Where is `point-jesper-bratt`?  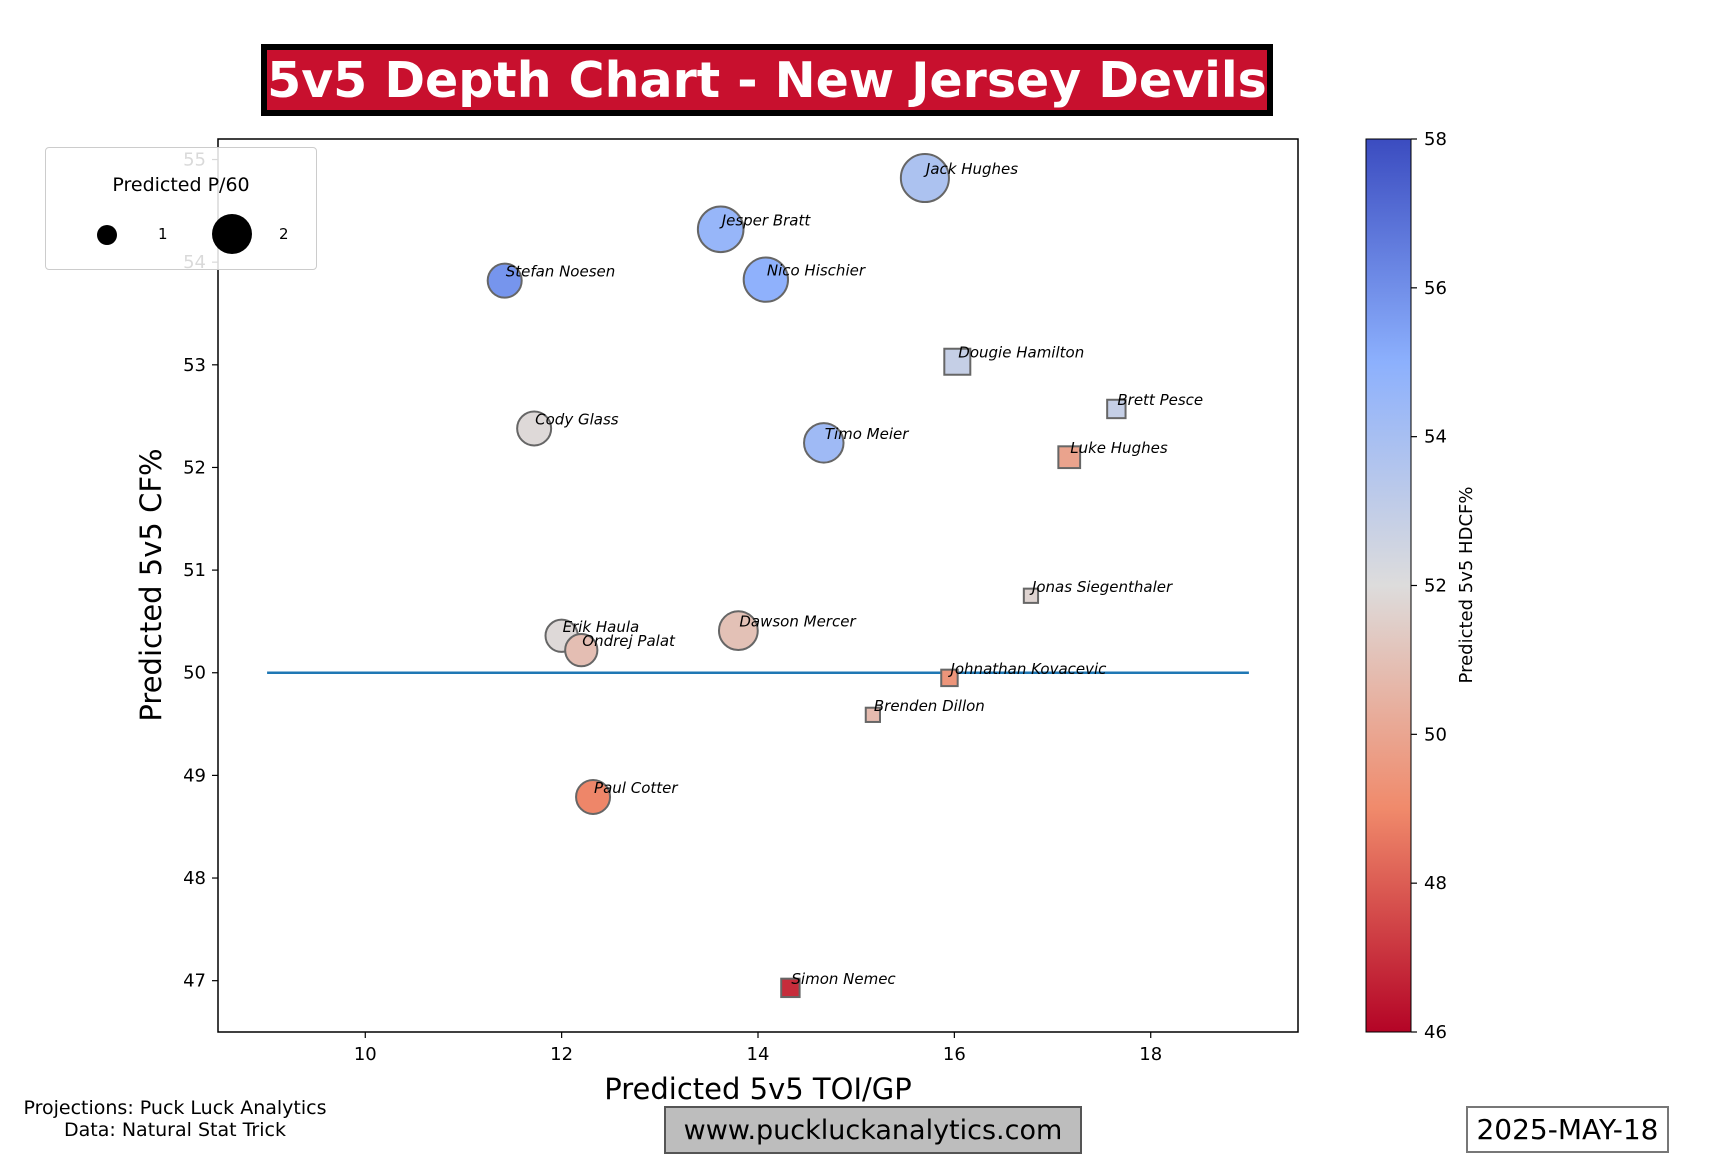 point-jesper-bratt is located at coordinates (720, 229).